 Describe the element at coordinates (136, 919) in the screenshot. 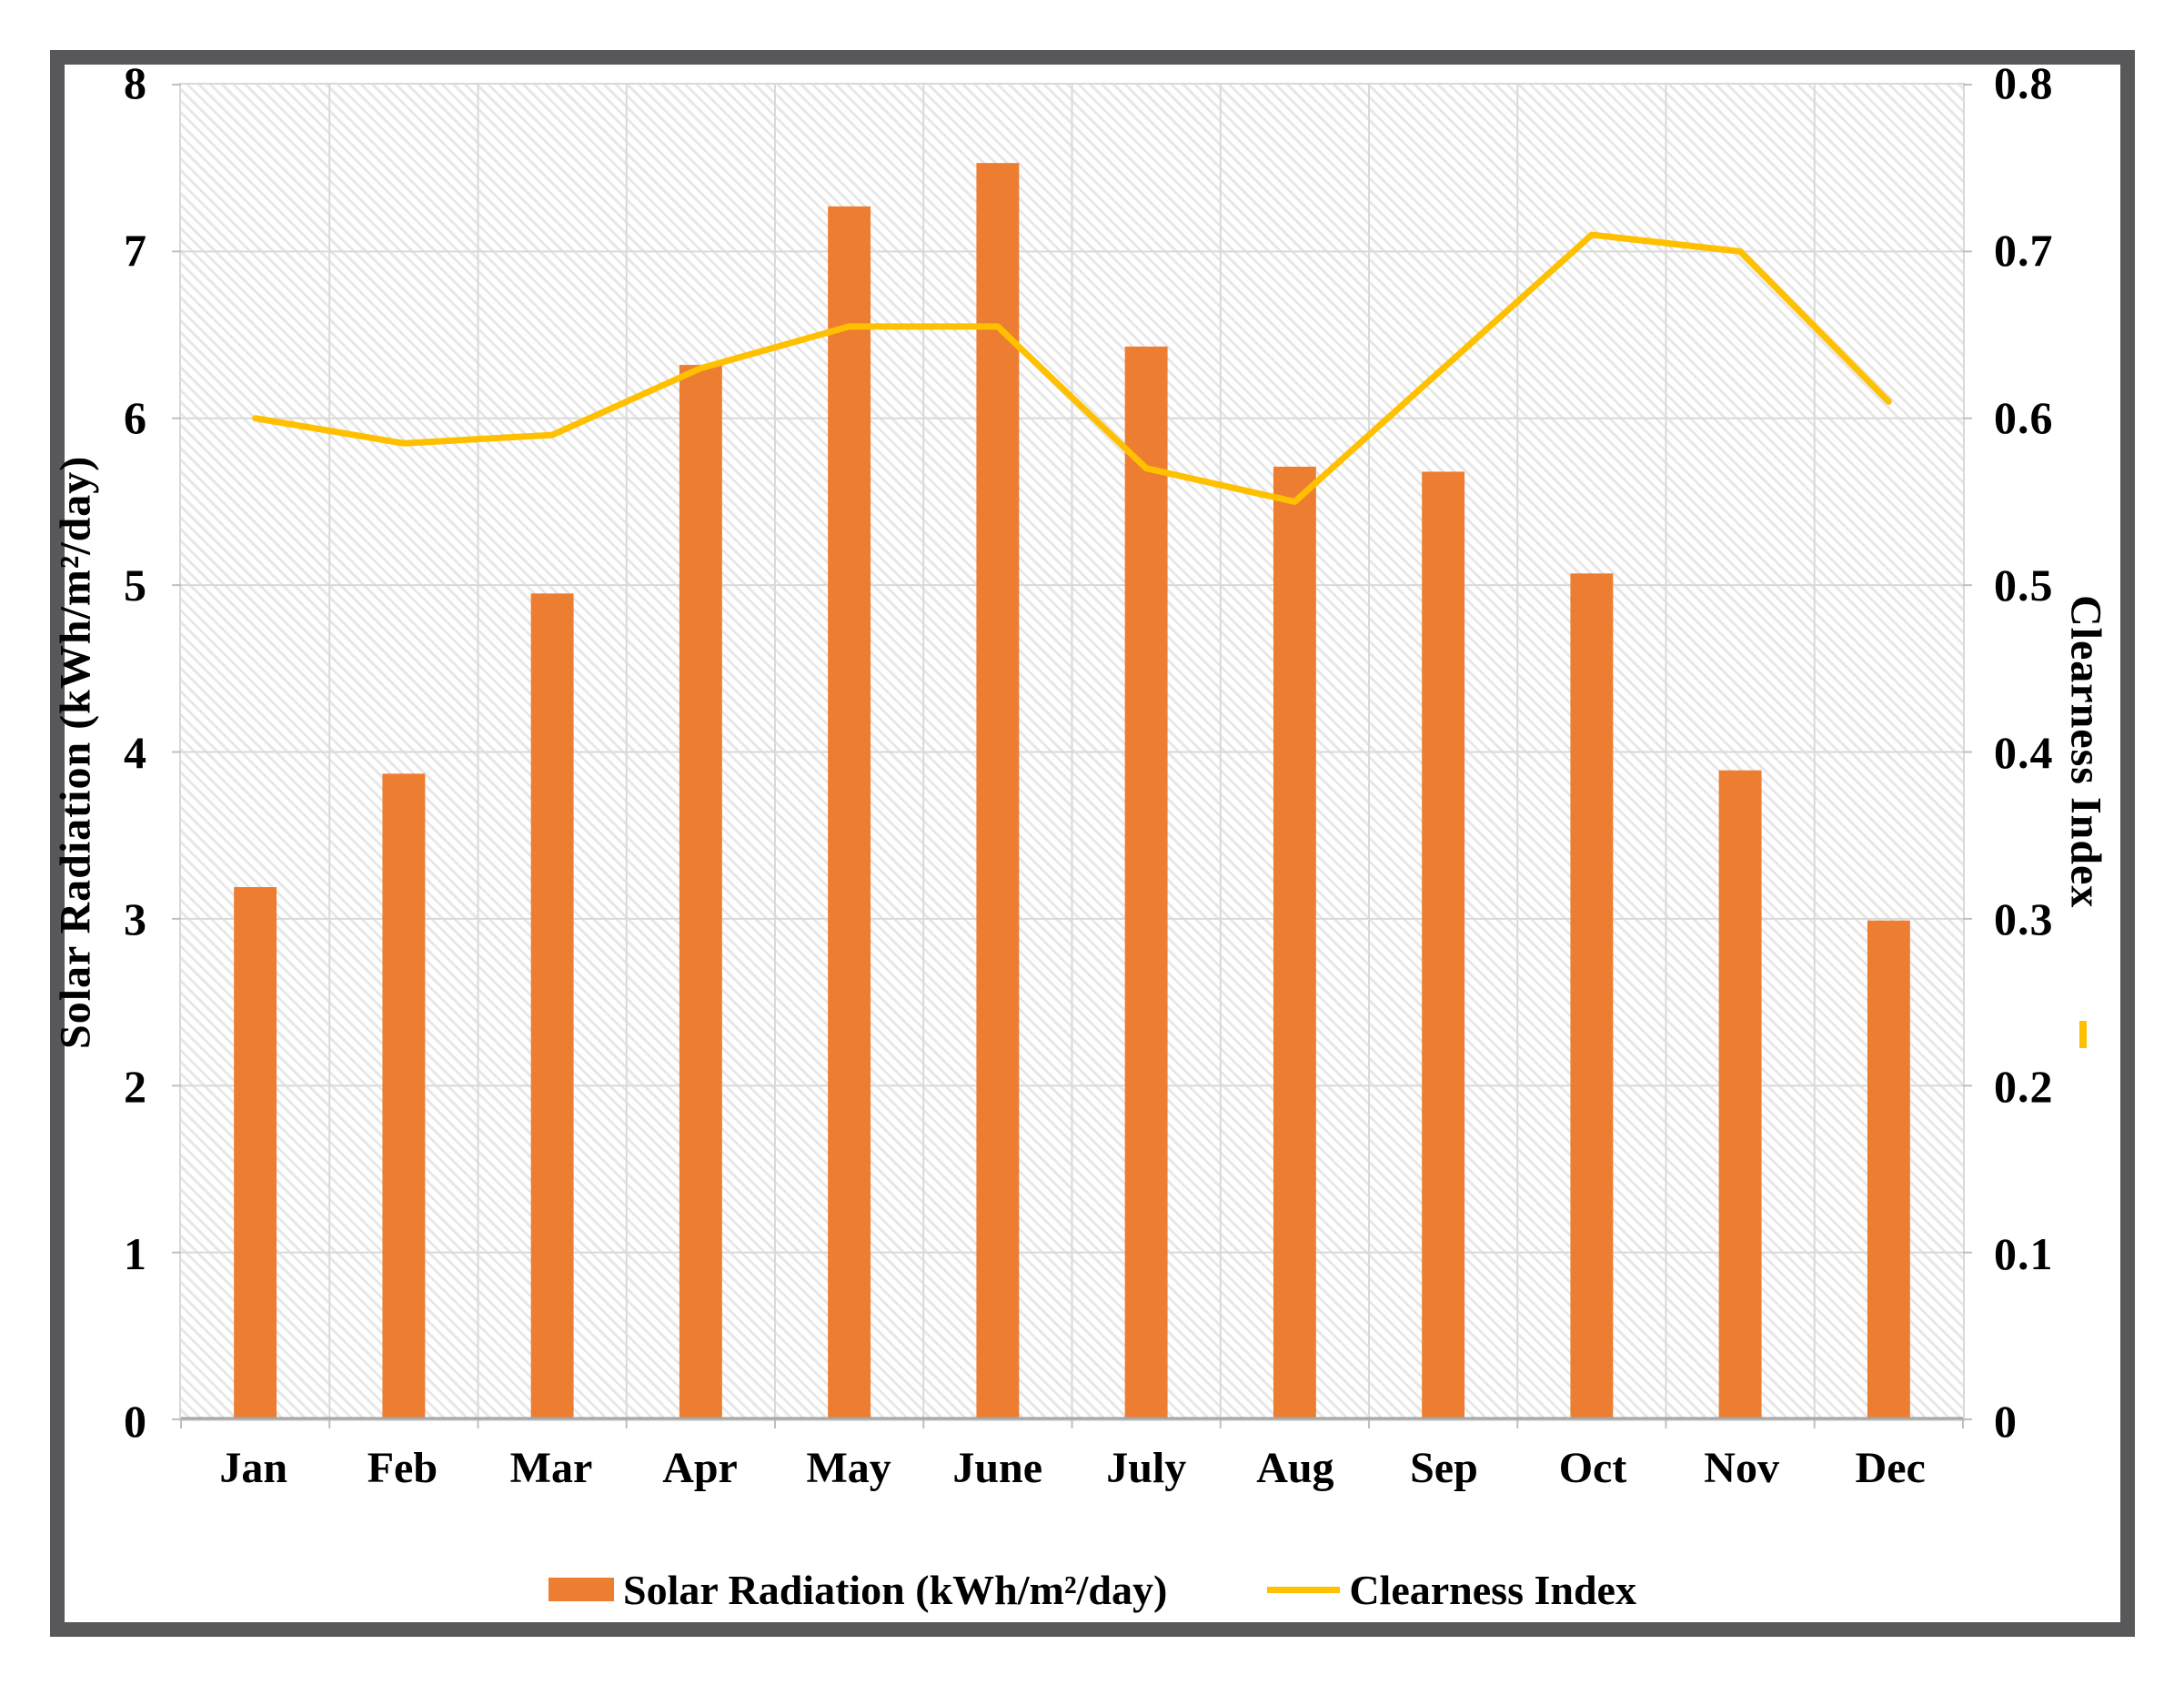

I see `left-axis-tick: 3` at that location.